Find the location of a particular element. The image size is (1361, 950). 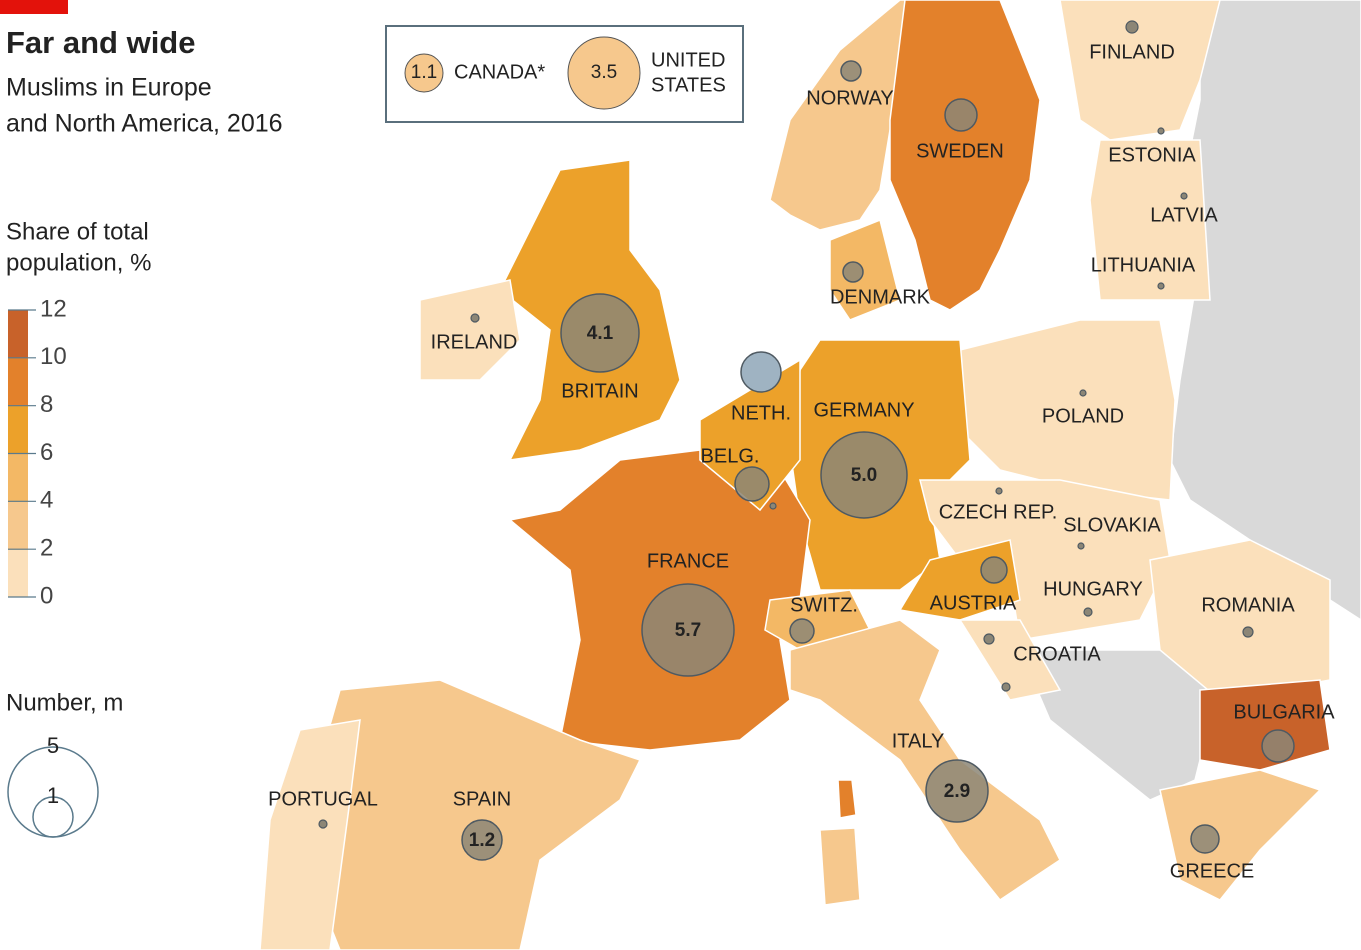

bubble-value: 1.1 is located at coordinates (424, 72).